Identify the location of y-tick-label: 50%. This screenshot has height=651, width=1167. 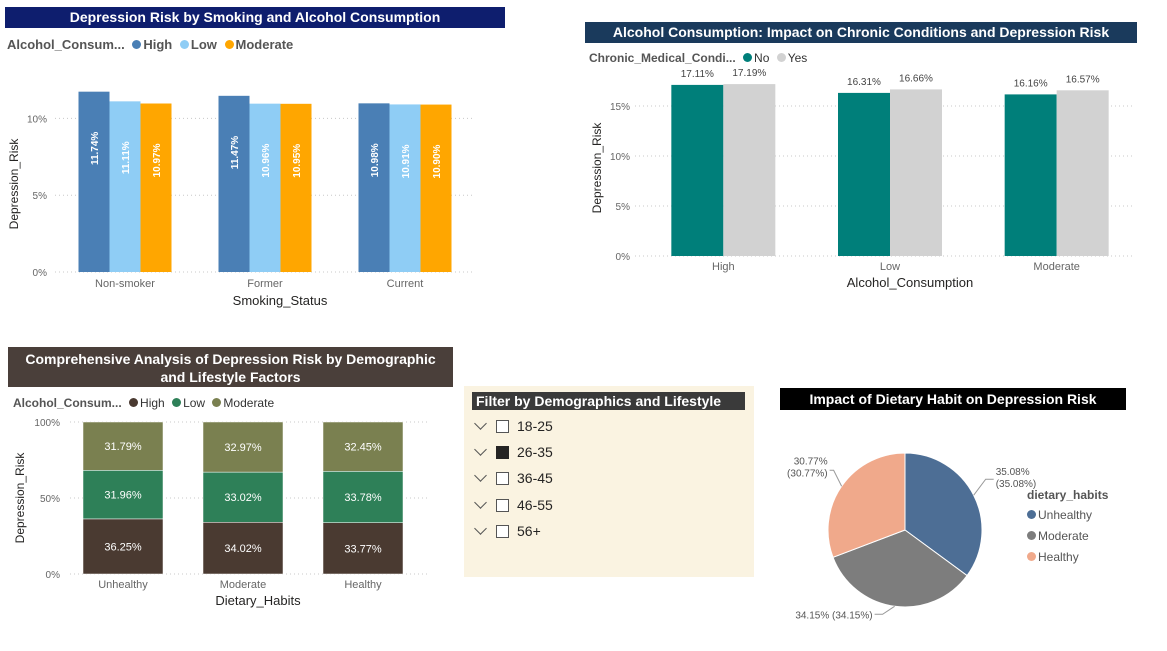
(50, 499).